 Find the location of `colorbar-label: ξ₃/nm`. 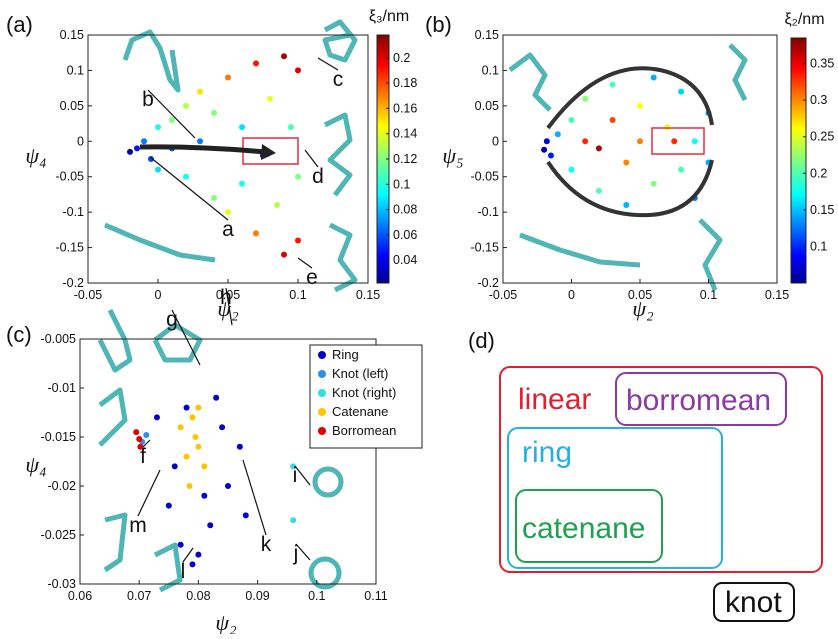

colorbar-label: ξ₃/nm is located at coordinates (389, 16).